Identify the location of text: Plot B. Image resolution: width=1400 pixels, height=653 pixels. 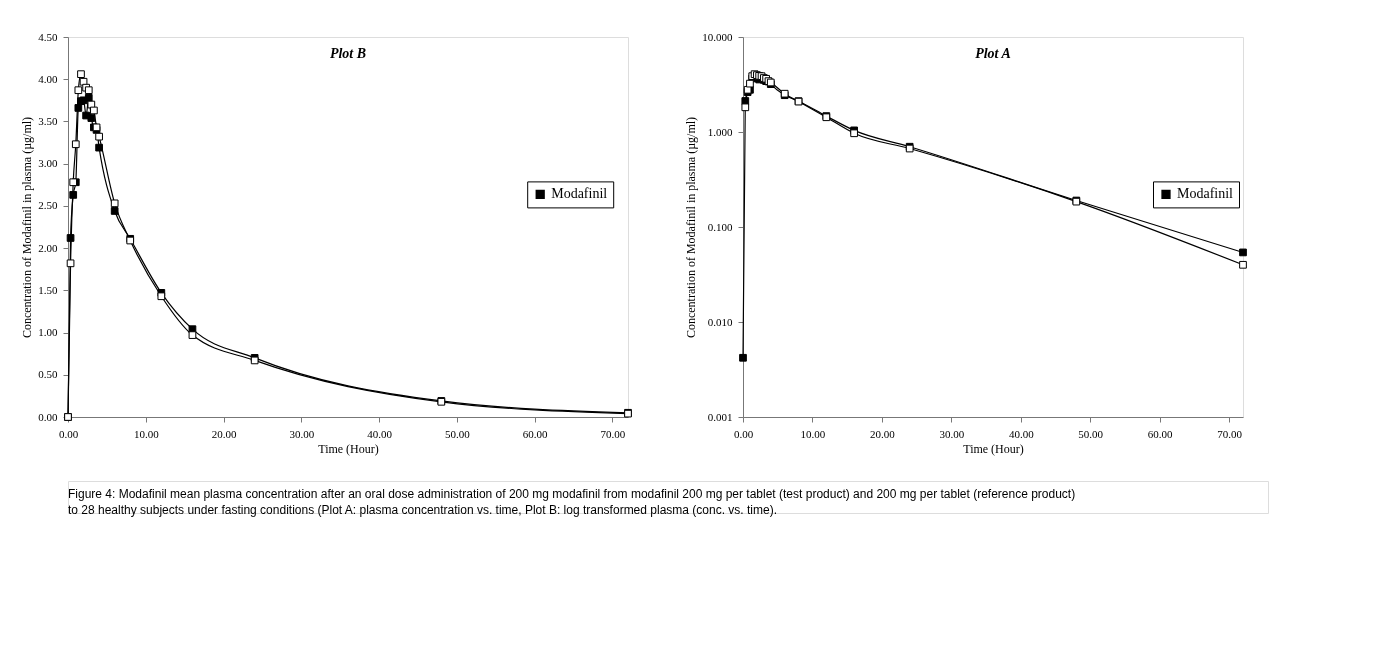
(348, 53).